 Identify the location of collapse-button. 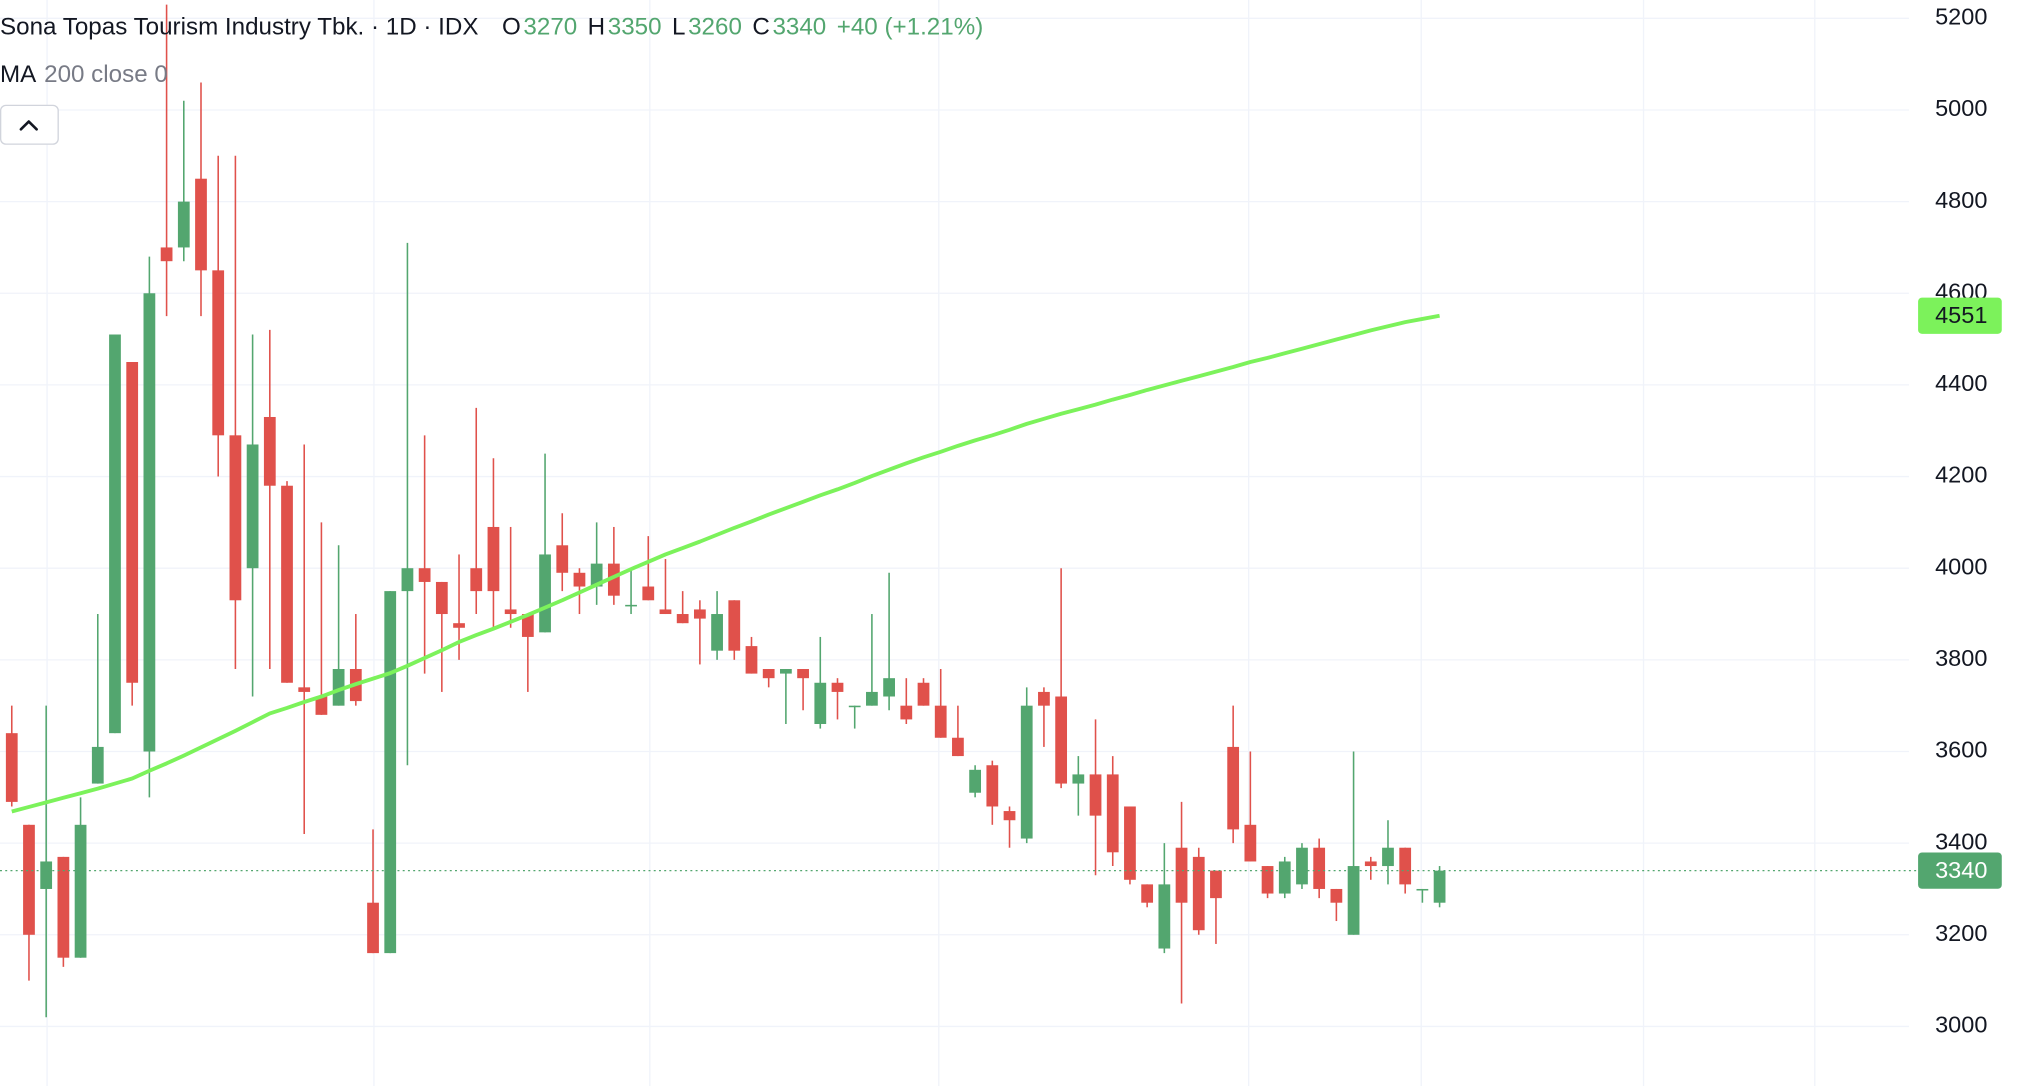
(29, 124).